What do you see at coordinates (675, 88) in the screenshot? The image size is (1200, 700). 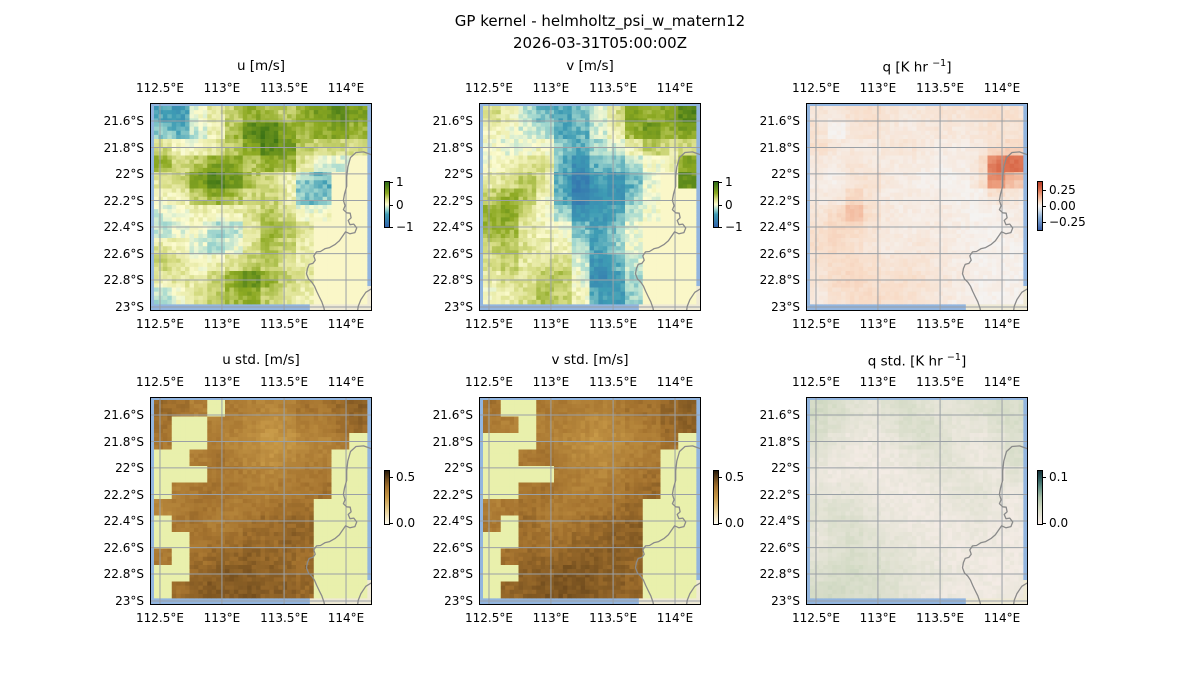 I see `lon-tick-label-top-v-3: 114°E` at bounding box center [675, 88].